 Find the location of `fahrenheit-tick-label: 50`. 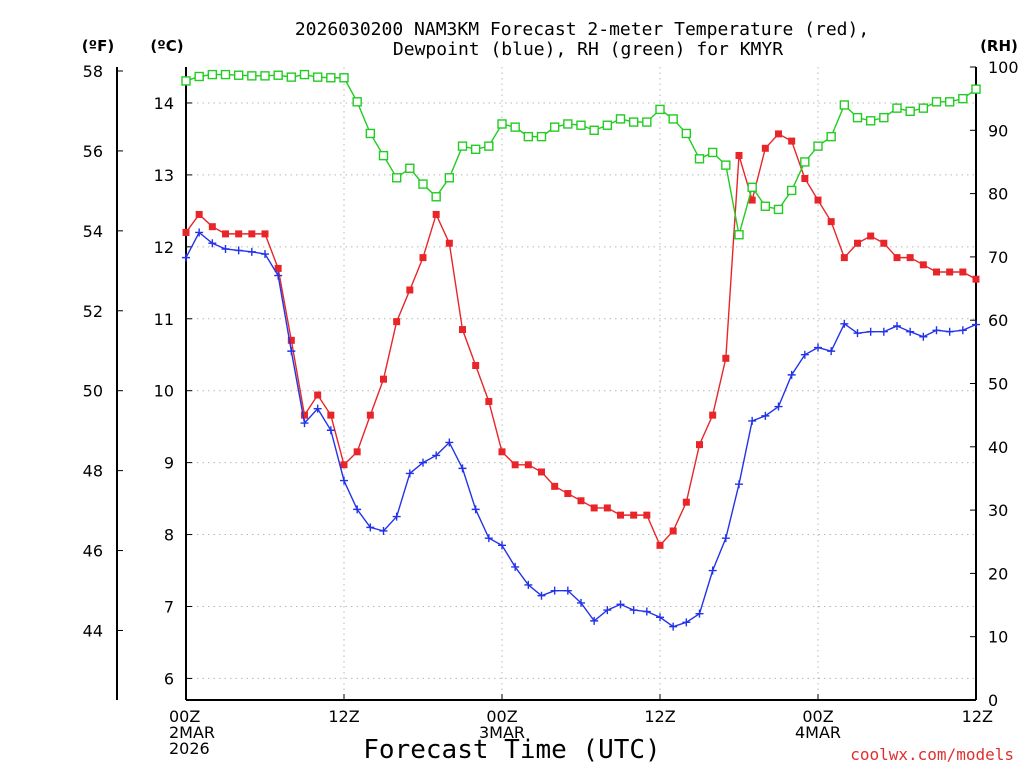

fahrenheit-tick-label: 50 is located at coordinates (93, 391).